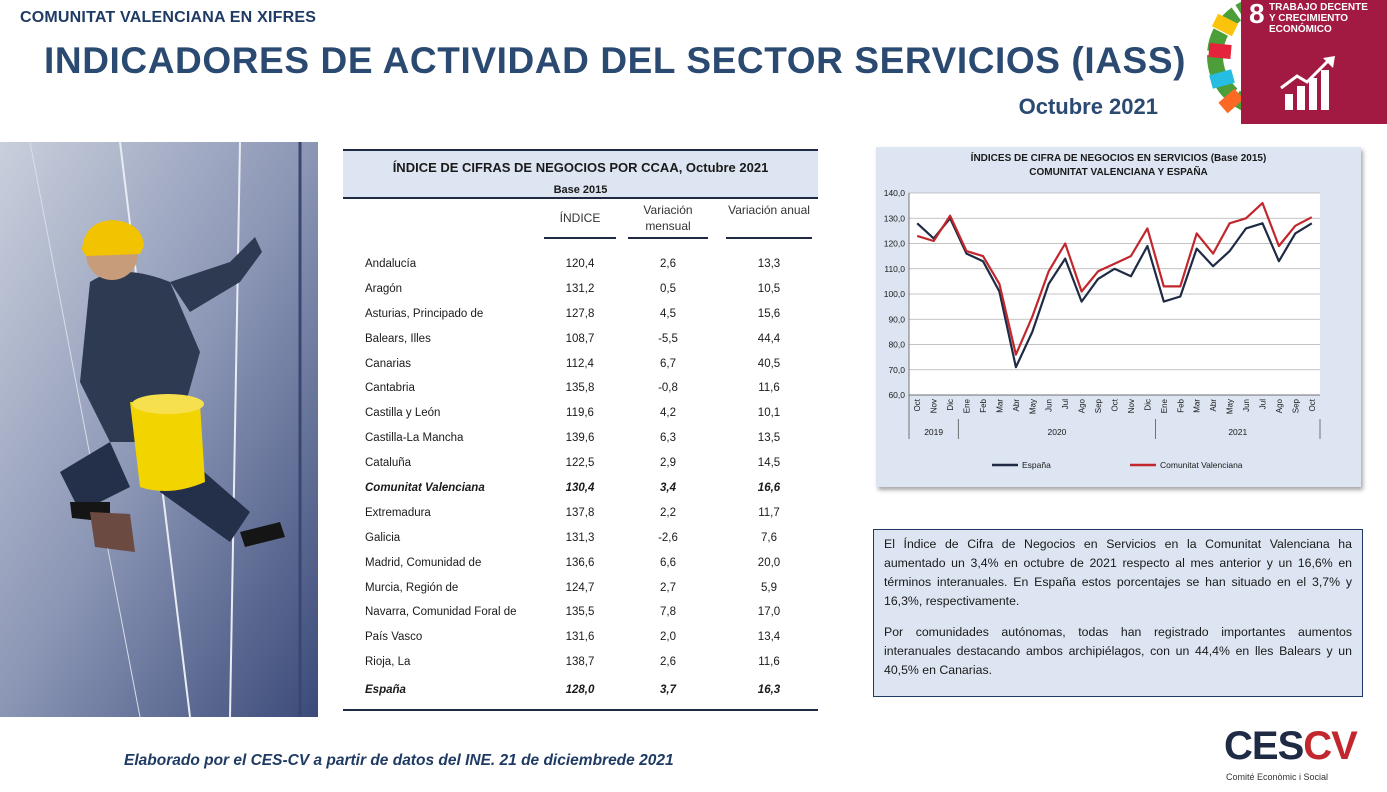 The image size is (1387, 792). What do you see at coordinates (390, 388) in the screenshot?
I see `cell-region: Cantabria` at bounding box center [390, 388].